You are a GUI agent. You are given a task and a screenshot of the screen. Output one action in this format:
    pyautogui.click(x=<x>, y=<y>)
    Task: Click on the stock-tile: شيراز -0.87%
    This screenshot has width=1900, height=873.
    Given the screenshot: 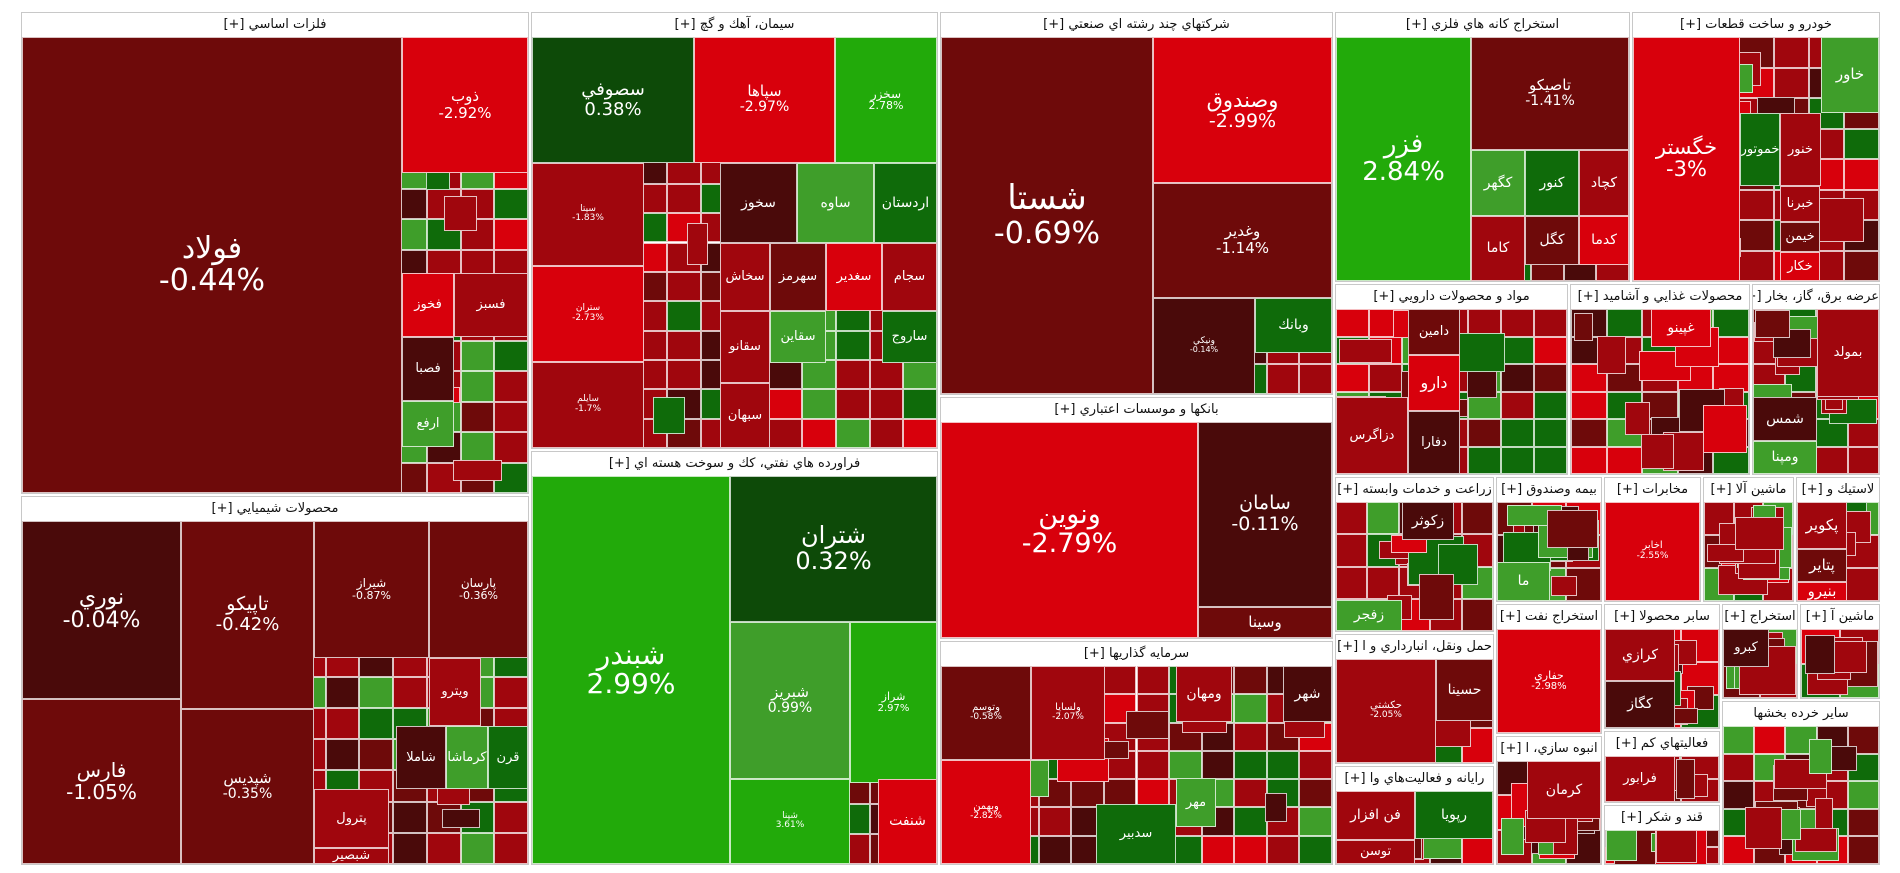 What is the action you would take?
    pyautogui.click(x=371, y=589)
    